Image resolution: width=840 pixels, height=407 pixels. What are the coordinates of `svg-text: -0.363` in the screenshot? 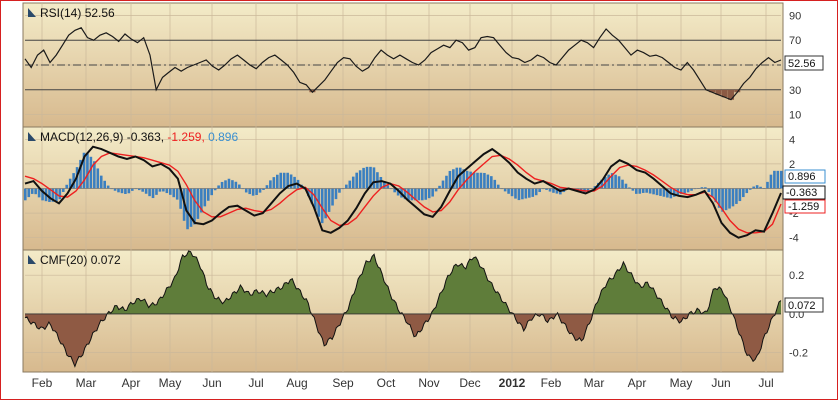 It's located at (801, 193).